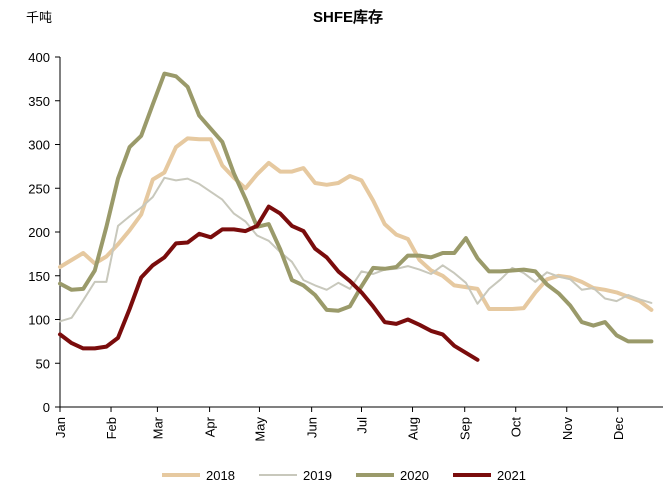 The height and width of the screenshot is (497, 672). I want to click on legend: 2018 2019 2020 2021, so click(344, 475).